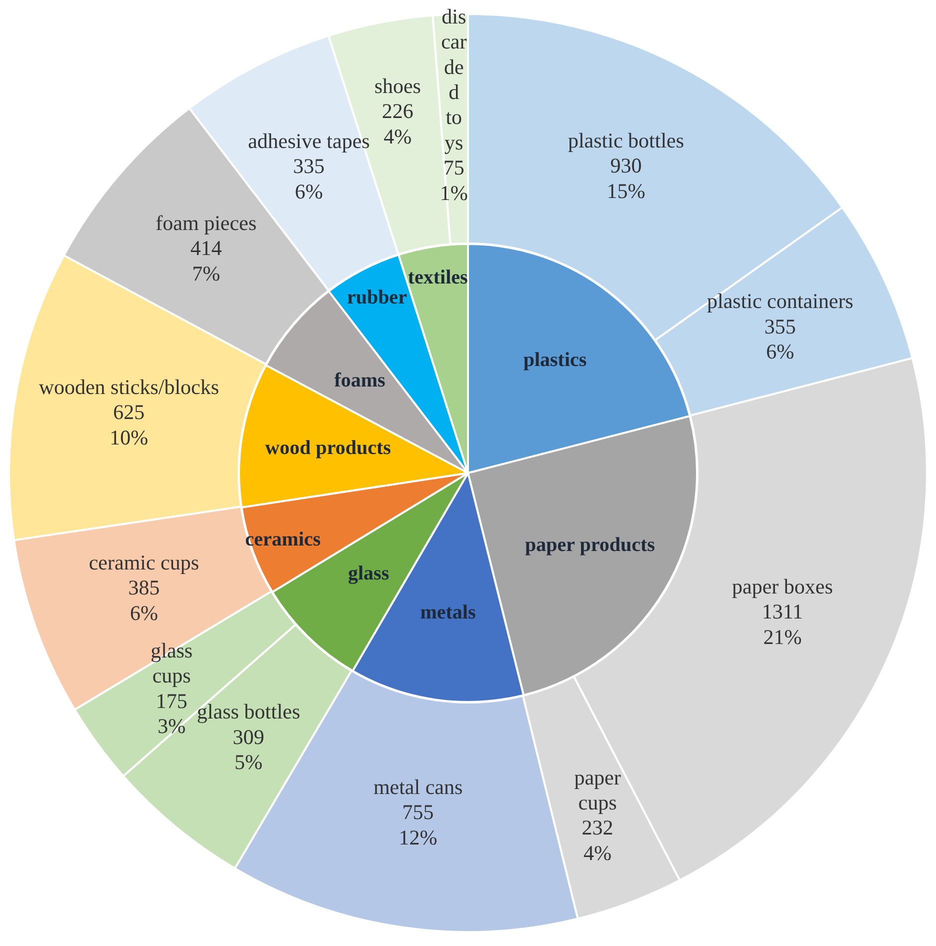 The image size is (936, 946). I want to click on data-label: 1311 21%, so click(783, 624).